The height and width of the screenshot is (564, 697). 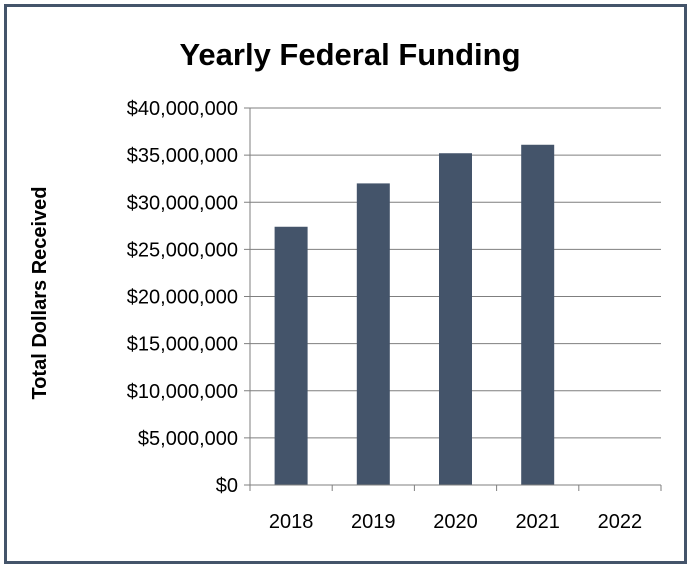 What do you see at coordinates (455, 319) in the screenshot?
I see `bar-2020` at bounding box center [455, 319].